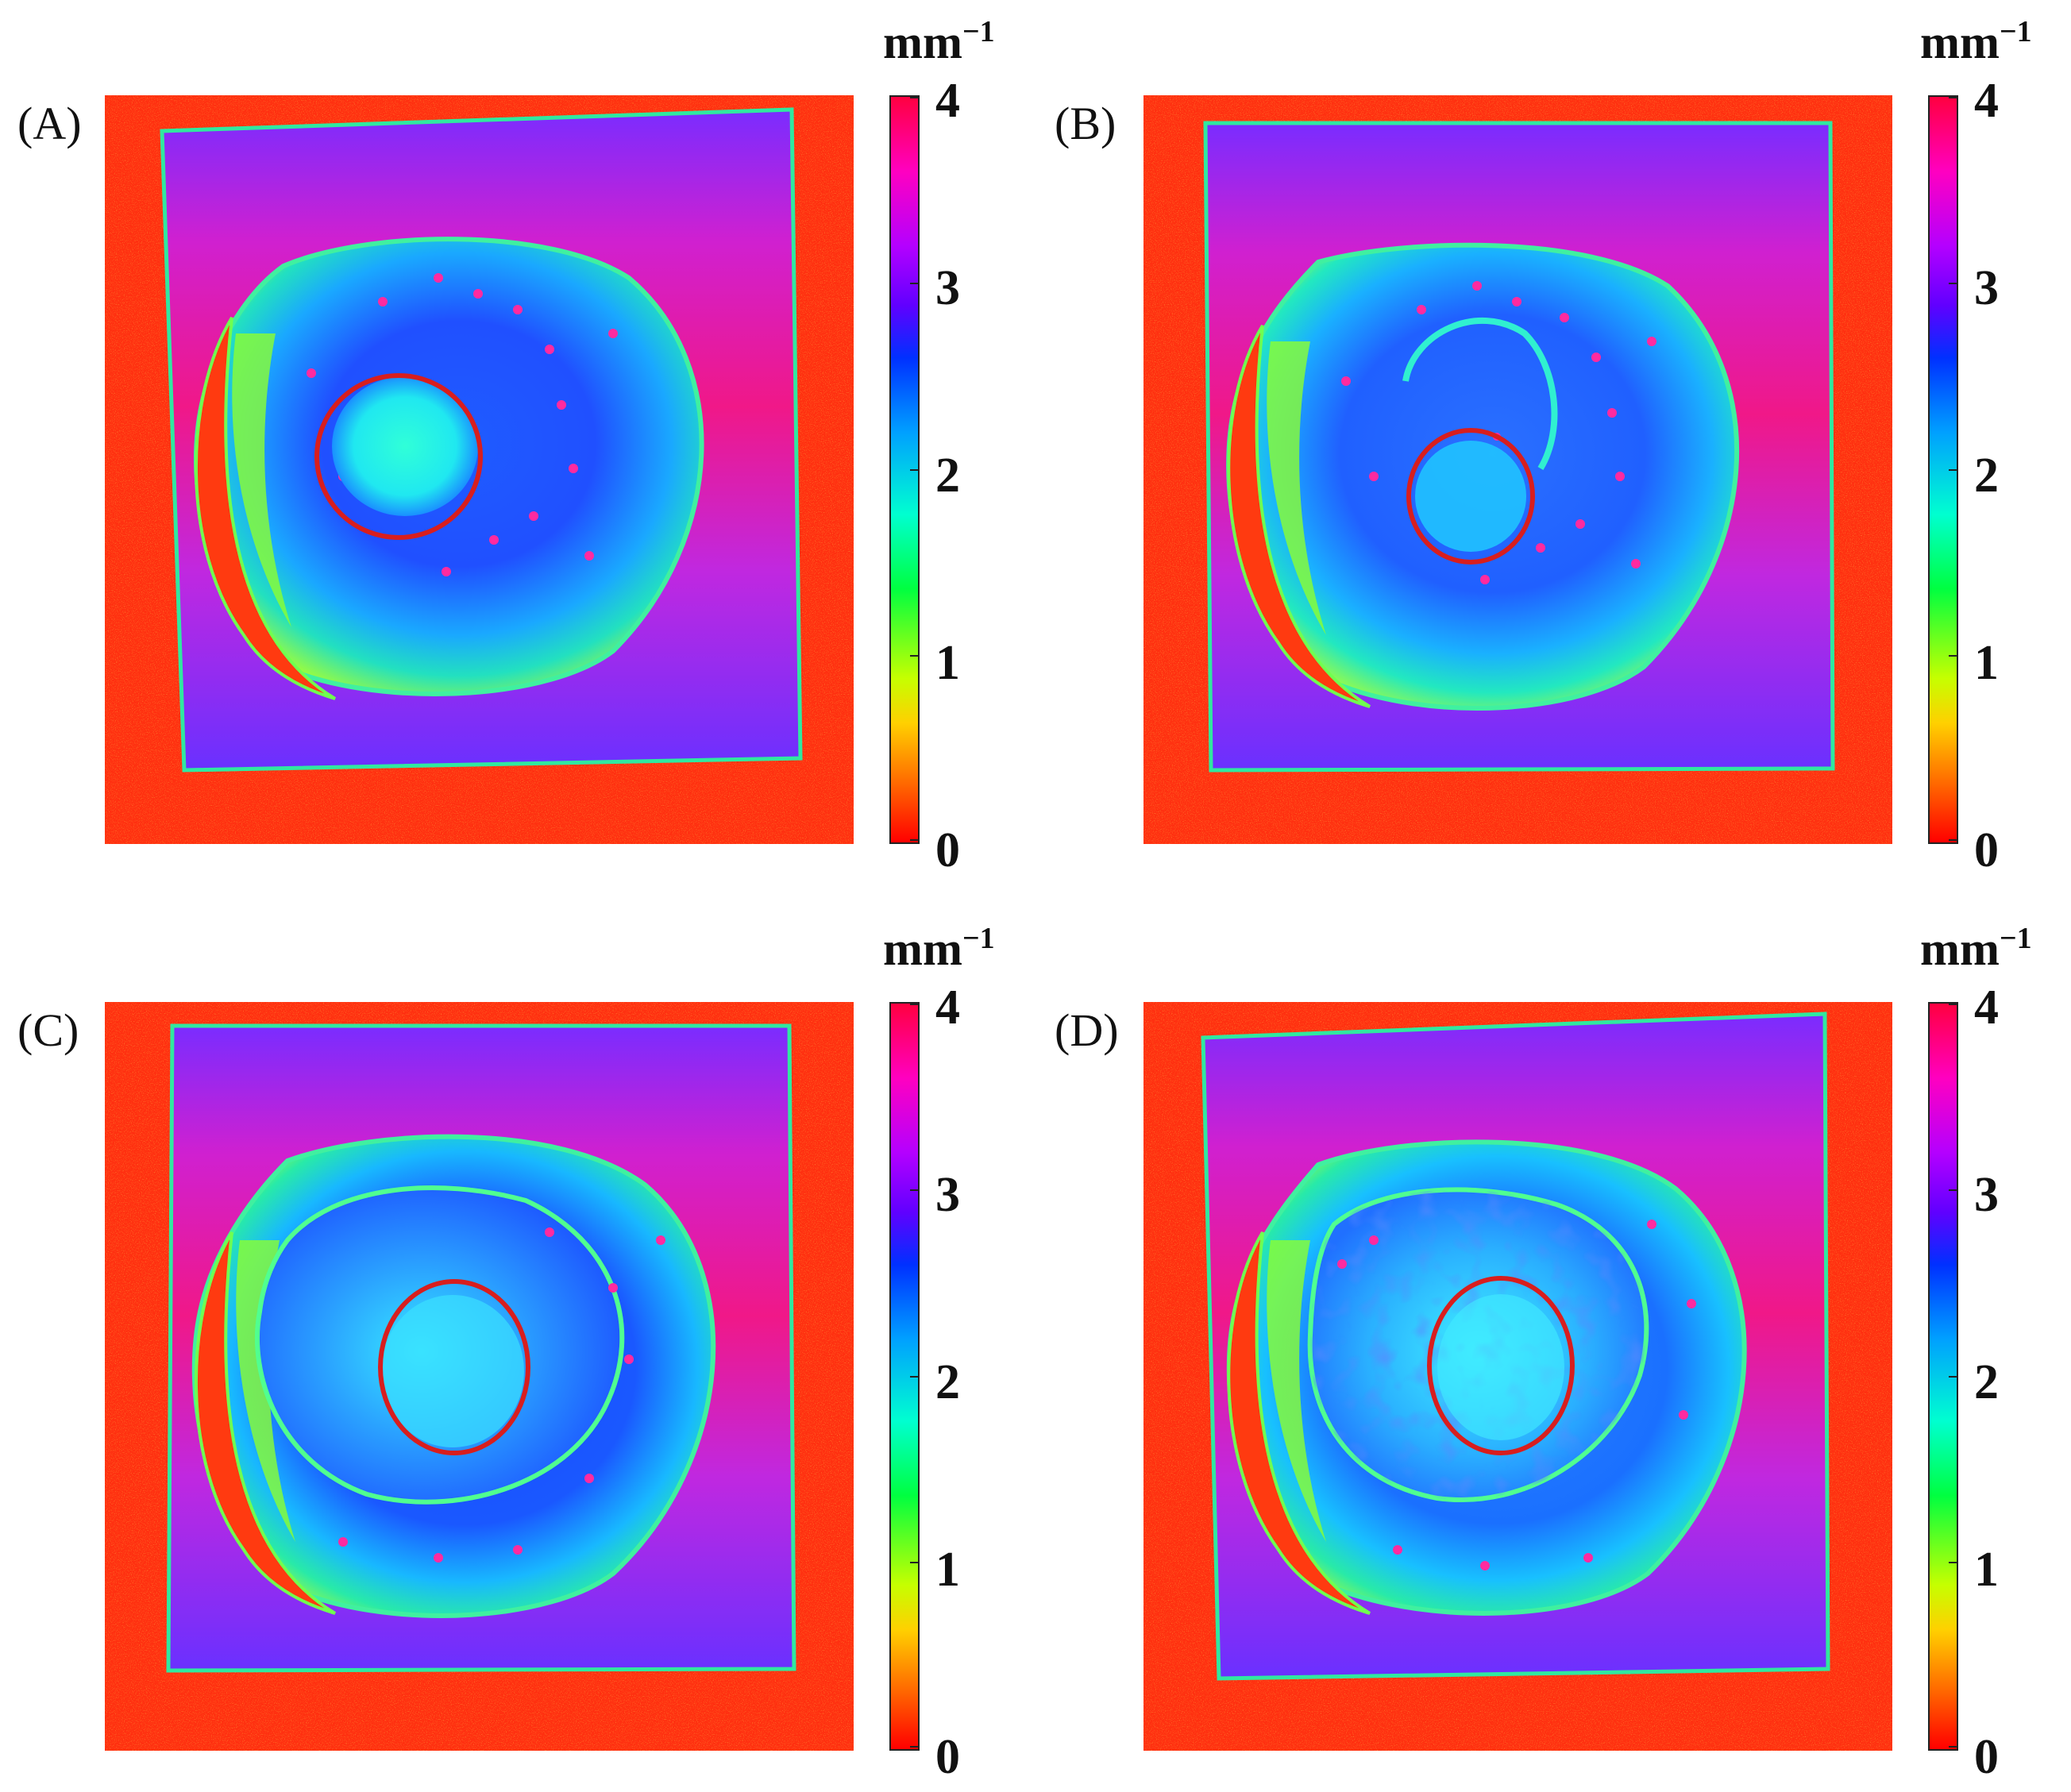 The image size is (2071, 1792). What do you see at coordinates (948, 663) in the screenshot?
I see `colorbar-tick-1-a: 1` at bounding box center [948, 663].